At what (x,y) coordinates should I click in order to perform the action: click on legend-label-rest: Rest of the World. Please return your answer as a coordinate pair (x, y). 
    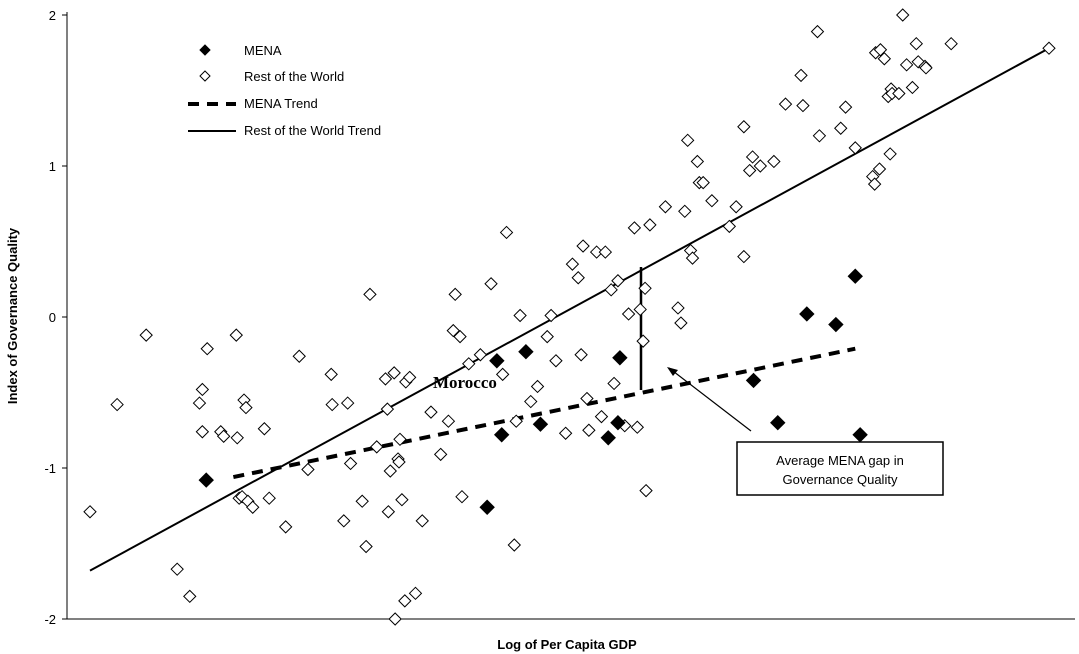
    Looking at the image, I should click on (294, 76).